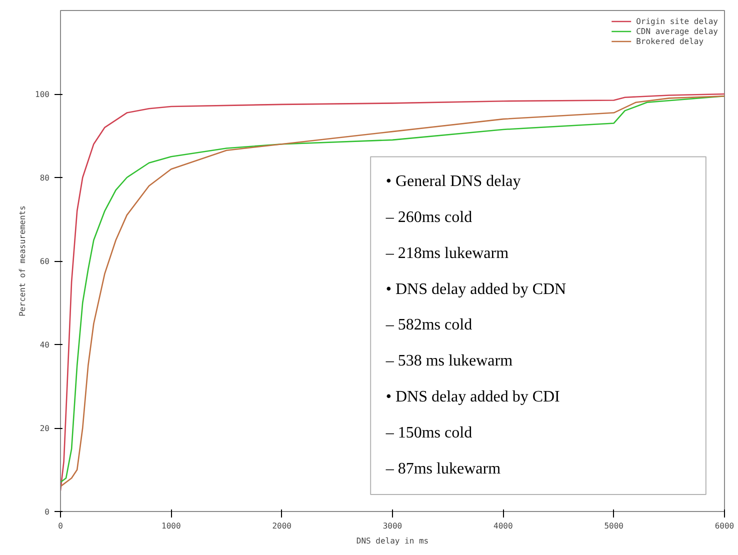 This screenshot has height=555, width=738. Describe the element at coordinates (392, 526) in the screenshot. I see `x-tick-label: 3000` at that location.